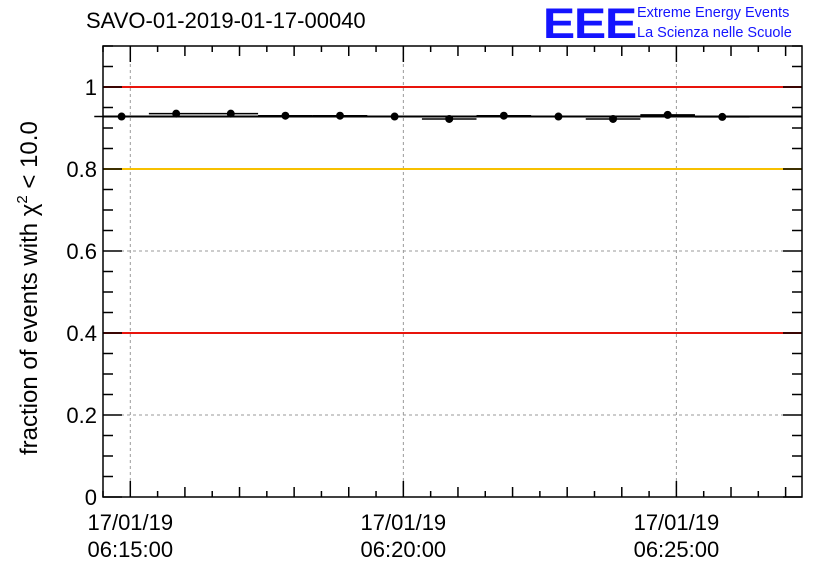  Describe the element at coordinates (226, 20) in the screenshot. I see `page-title: SAVO-01-2019-01-17-00040` at that location.